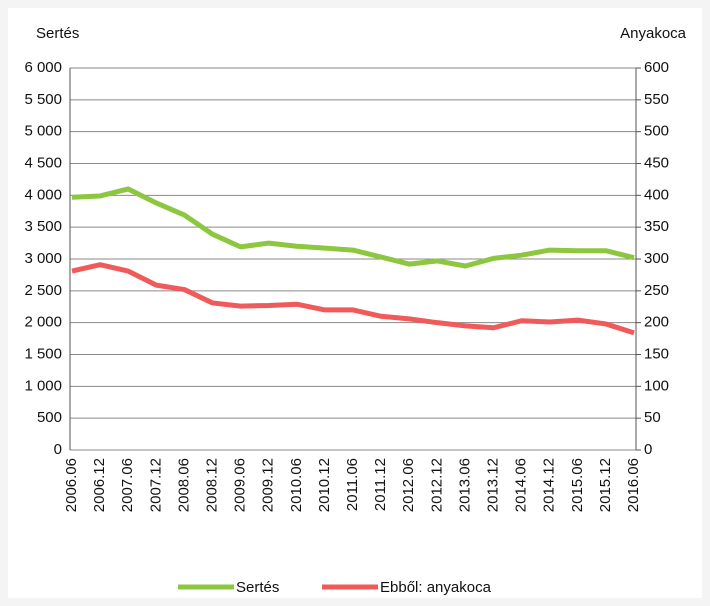 The height and width of the screenshot is (606, 710). What do you see at coordinates (436, 587) in the screenshot?
I see `legend-label: Ebből: anyakoca` at bounding box center [436, 587].